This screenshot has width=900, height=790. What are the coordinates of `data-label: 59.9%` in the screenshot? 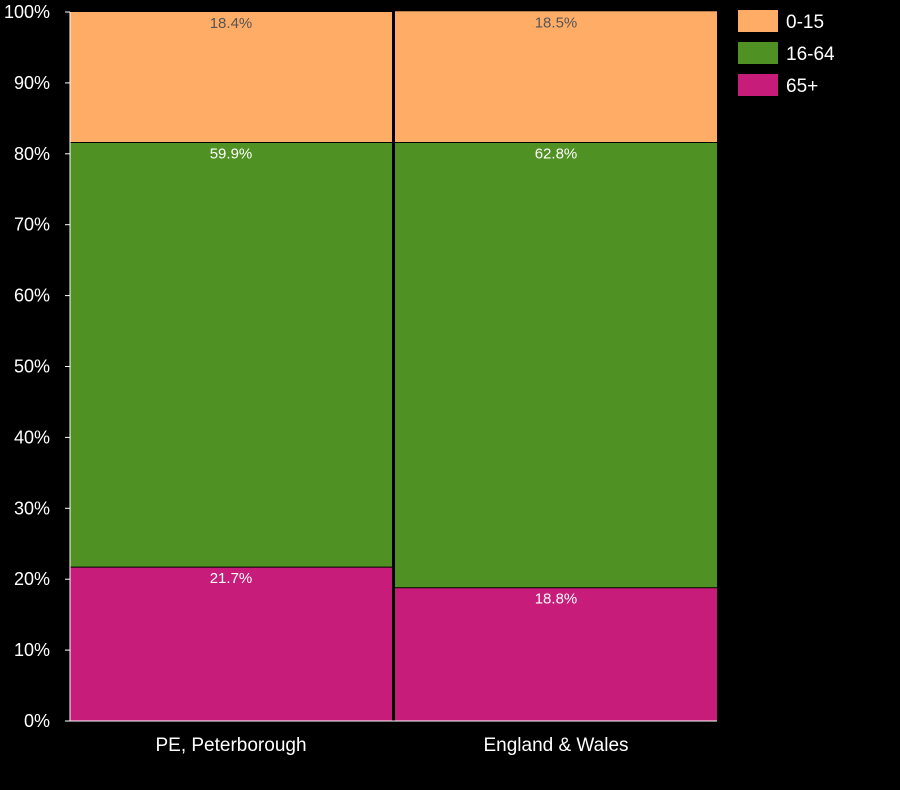 It's located at (231, 153).